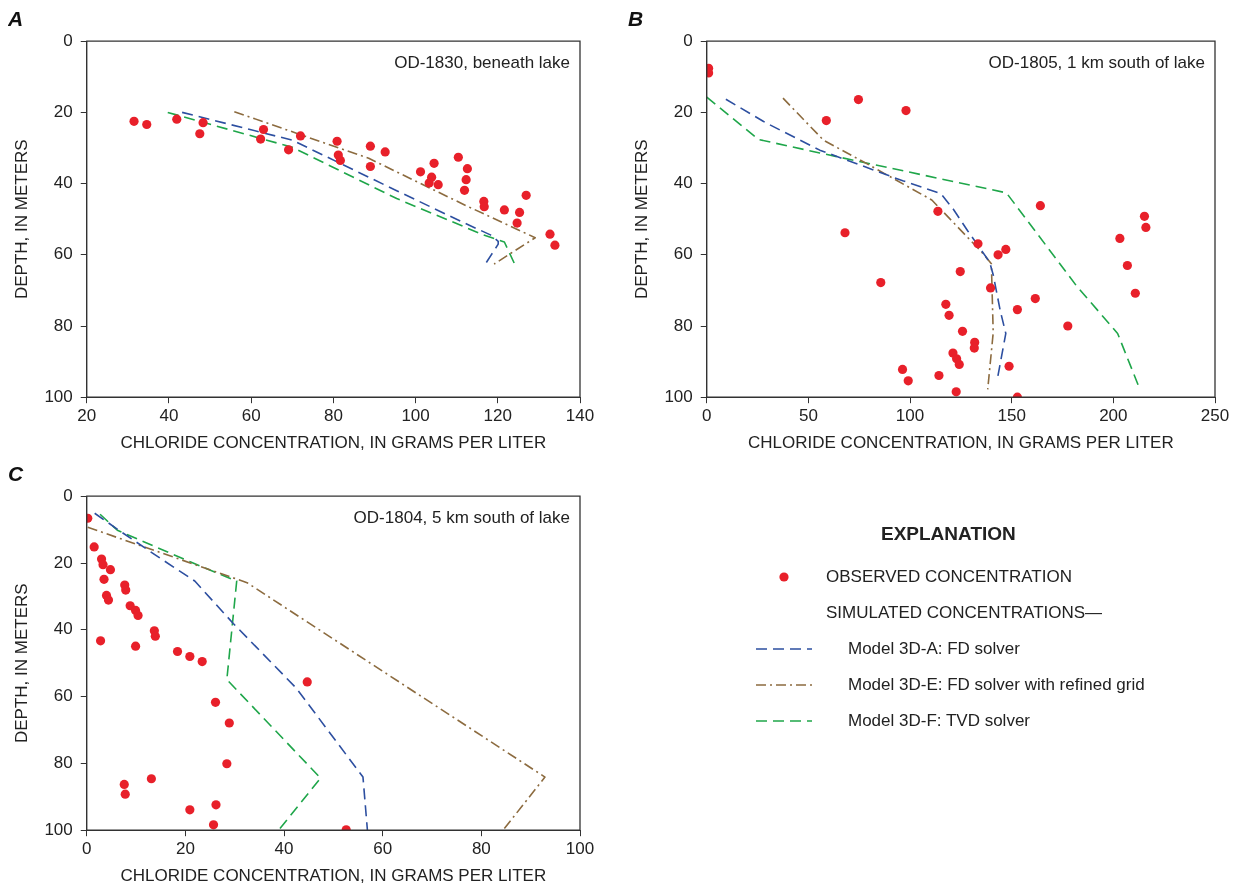 This screenshot has height=891, width=1247. I want to click on x-tick-label: 250, so click(1215, 416).